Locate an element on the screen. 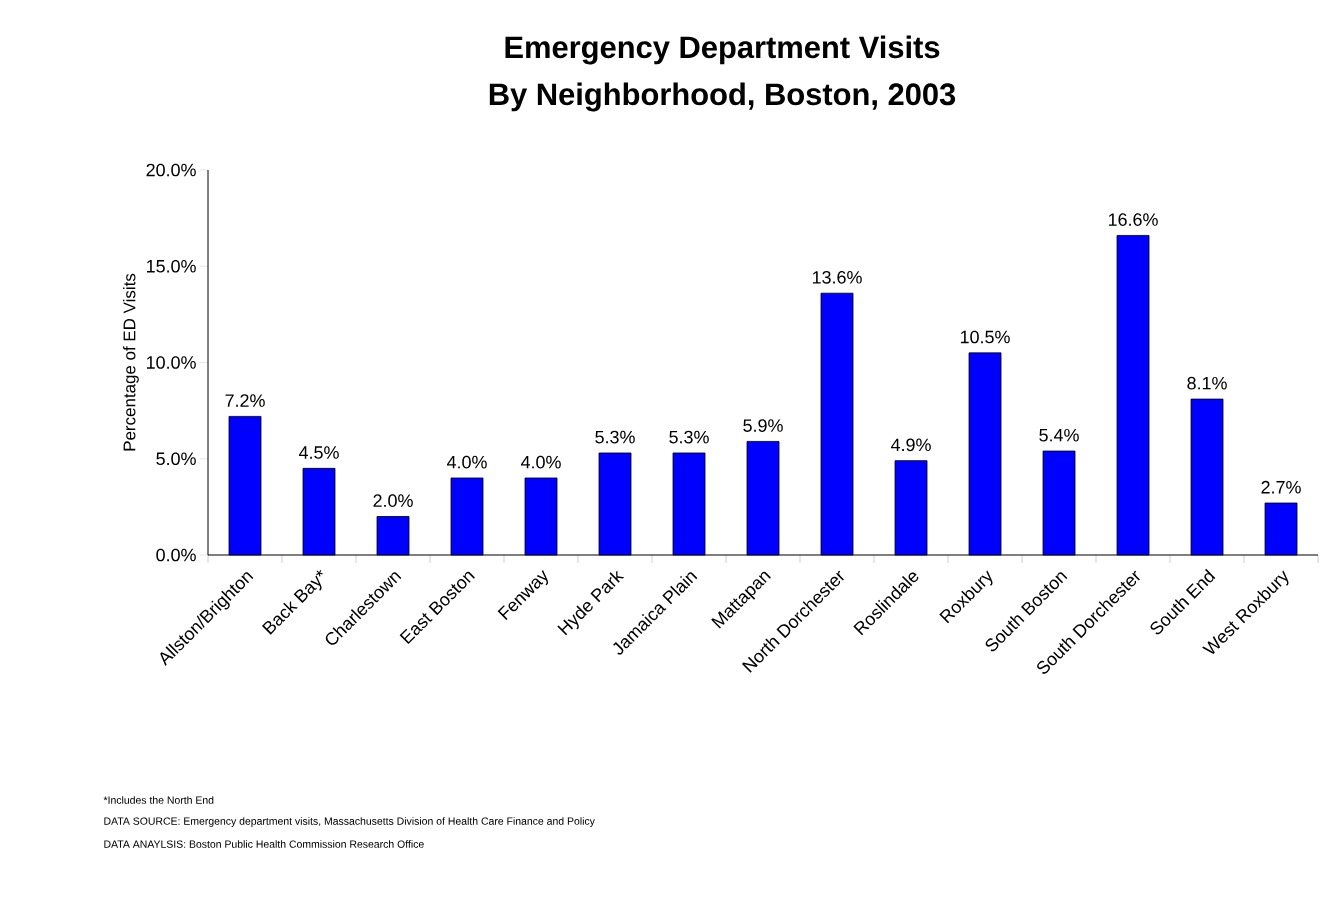 The width and height of the screenshot is (1341, 903). source-note: DATA SOURCE: Emergency department visits, Massachusetts Division of Health Care Finance and Policy is located at coordinates (349, 822).